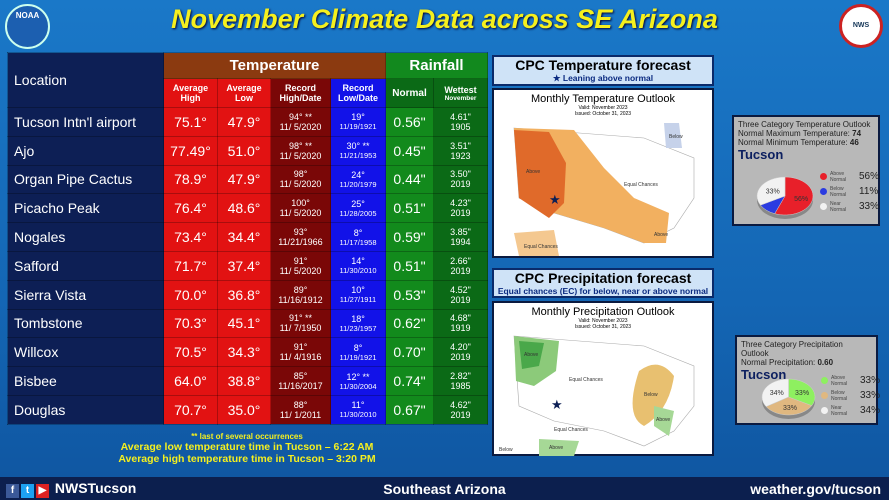 The height and width of the screenshot is (500, 889). What do you see at coordinates (358, 208) in the screenshot?
I see `record-low-cell: 25° 11/28/2005` at bounding box center [358, 208].